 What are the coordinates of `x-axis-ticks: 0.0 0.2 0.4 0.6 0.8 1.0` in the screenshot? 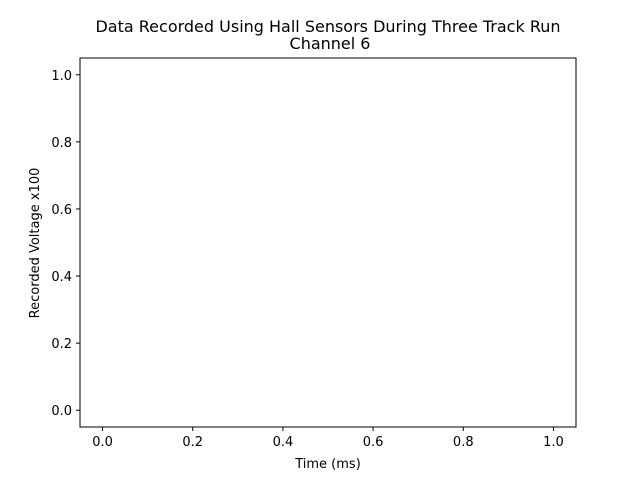 It's located at (328, 438).